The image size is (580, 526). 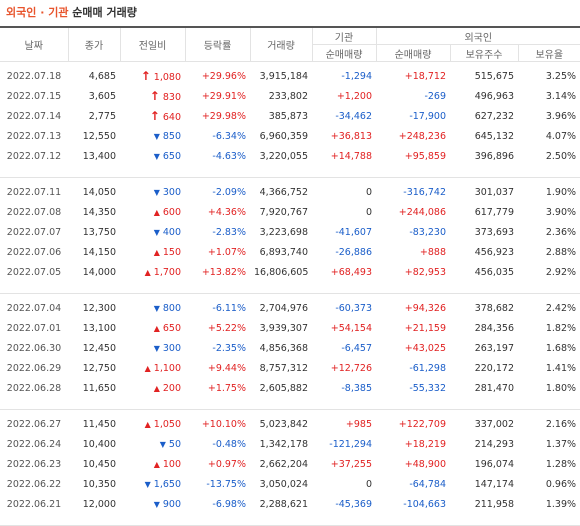 I want to click on header: 등락률, so click(x=217, y=44).